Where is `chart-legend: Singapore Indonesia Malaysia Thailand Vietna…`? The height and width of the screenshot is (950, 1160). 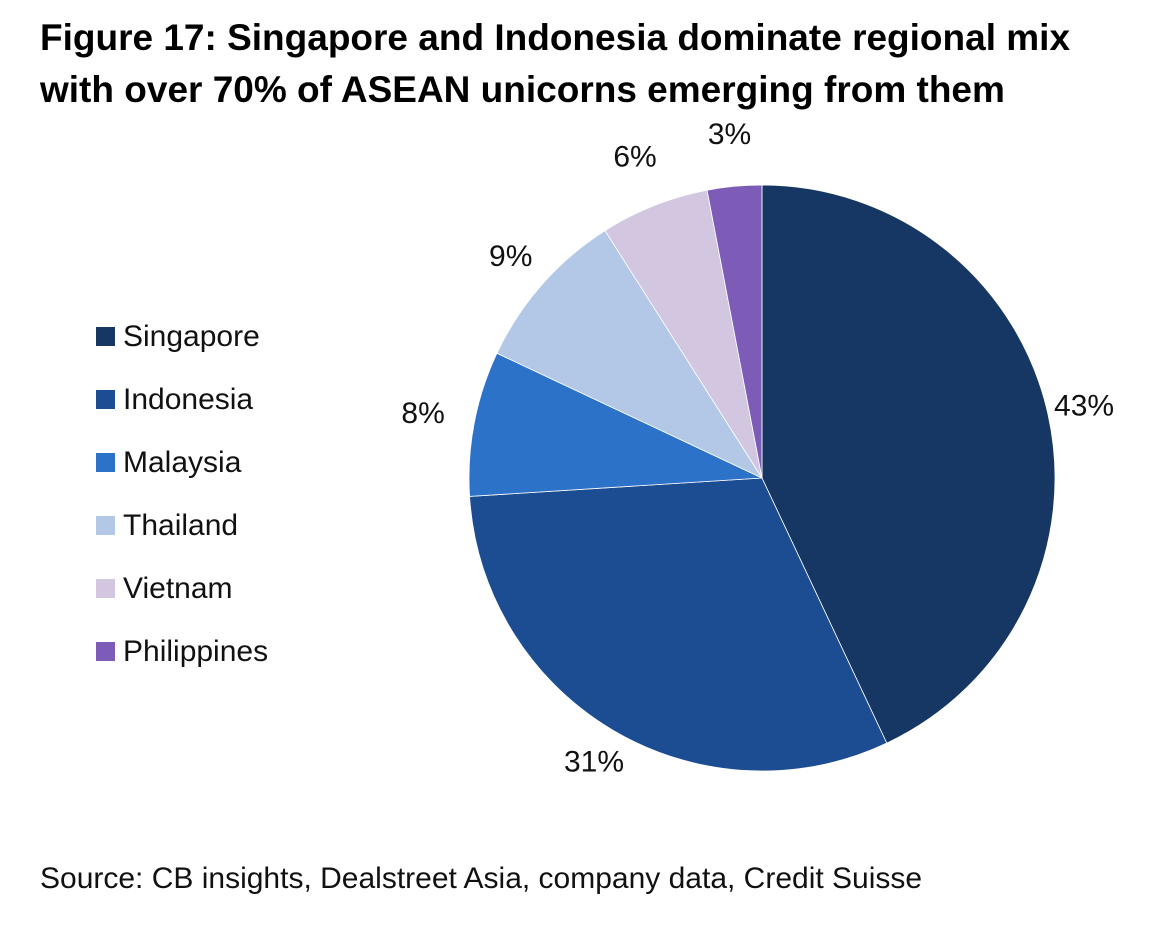
chart-legend: Singapore Indonesia Malaysia Thailand Vietna… is located at coordinates (182, 494).